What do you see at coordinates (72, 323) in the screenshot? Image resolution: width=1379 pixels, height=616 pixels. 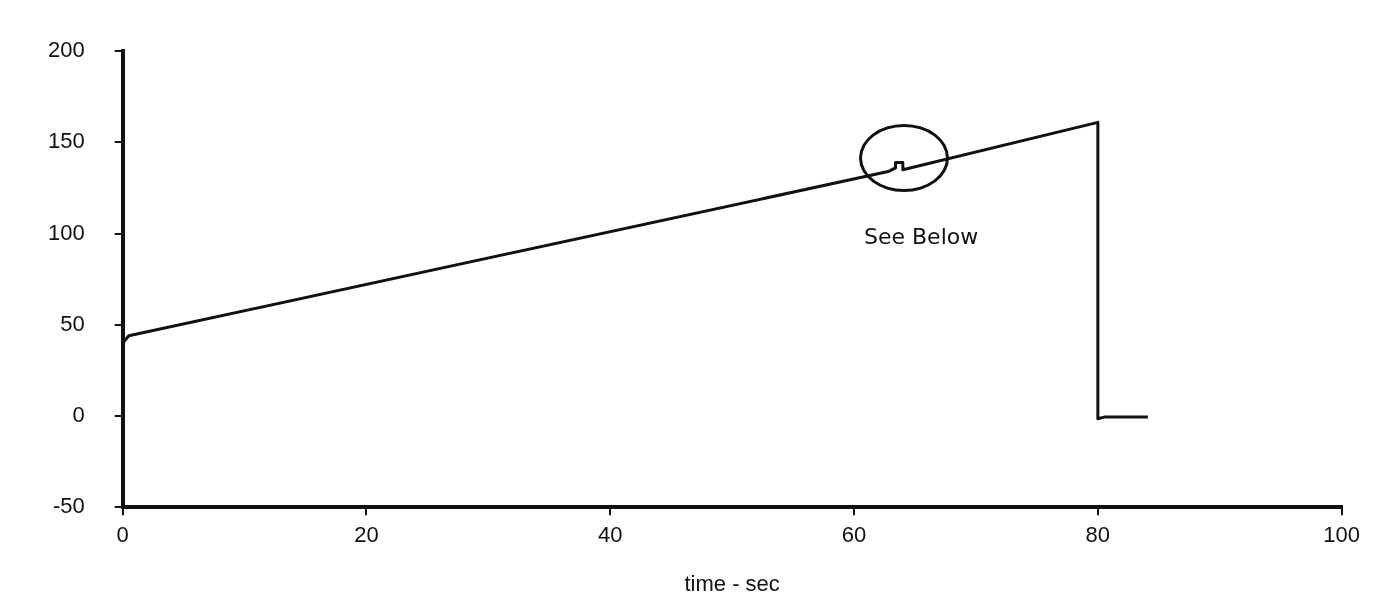 I see `y-tick-label: 50` at bounding box center [72, 323].